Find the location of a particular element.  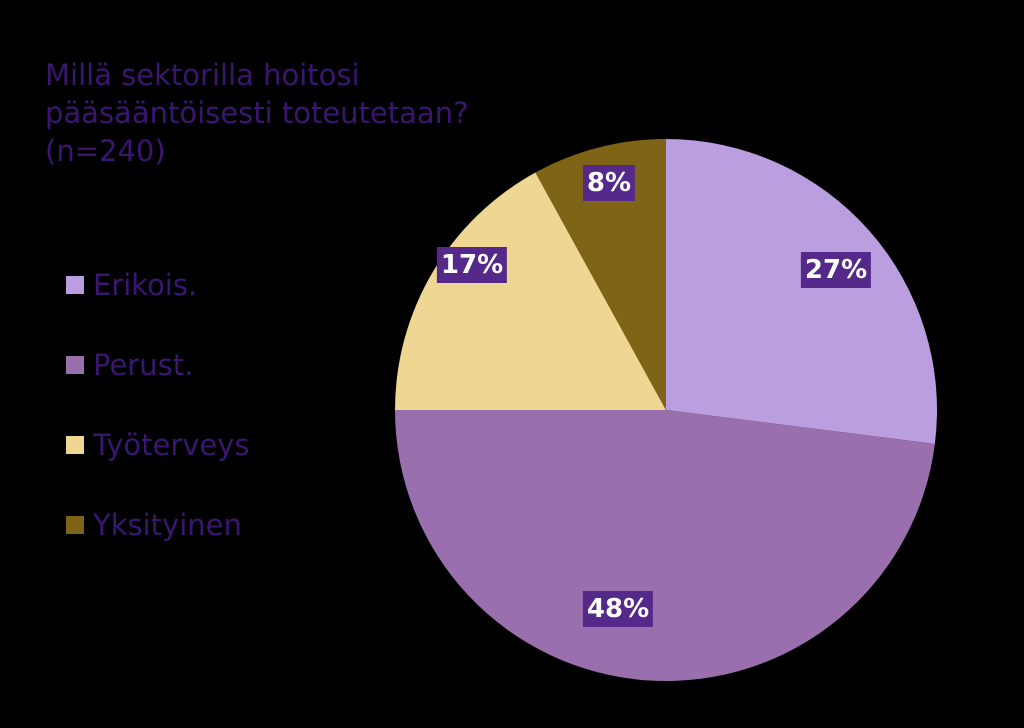

title-line-3: (n=240) is located at coordinates (105, 151).